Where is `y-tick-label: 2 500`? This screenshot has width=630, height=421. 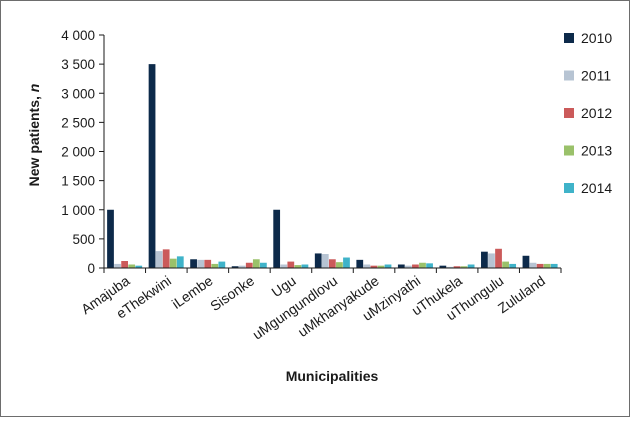
y-tick-label: 2 500 is located at coordinates (78, 122).